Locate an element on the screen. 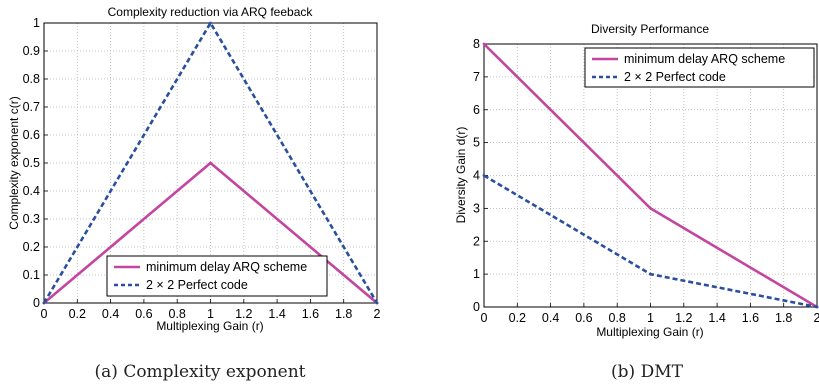 This screenshot has height=391, width=819. y-tick-label: 0.7 is located at coordinates (31, 107).